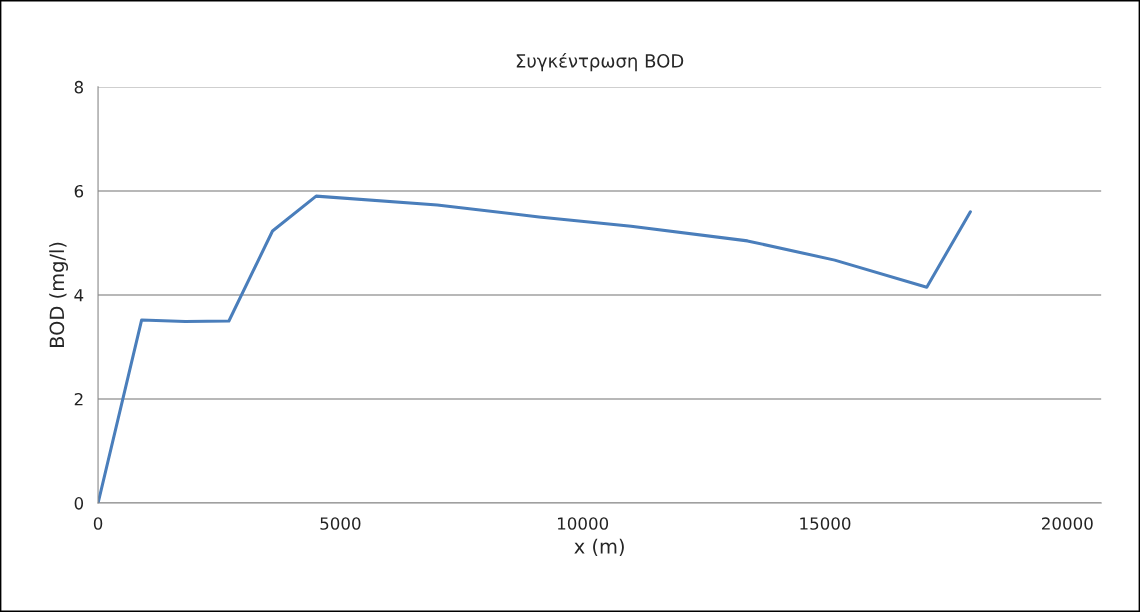 The width and height of the screenshot is (1140, 612). I want to click on x-tick-label: 0, so click(98, 523).